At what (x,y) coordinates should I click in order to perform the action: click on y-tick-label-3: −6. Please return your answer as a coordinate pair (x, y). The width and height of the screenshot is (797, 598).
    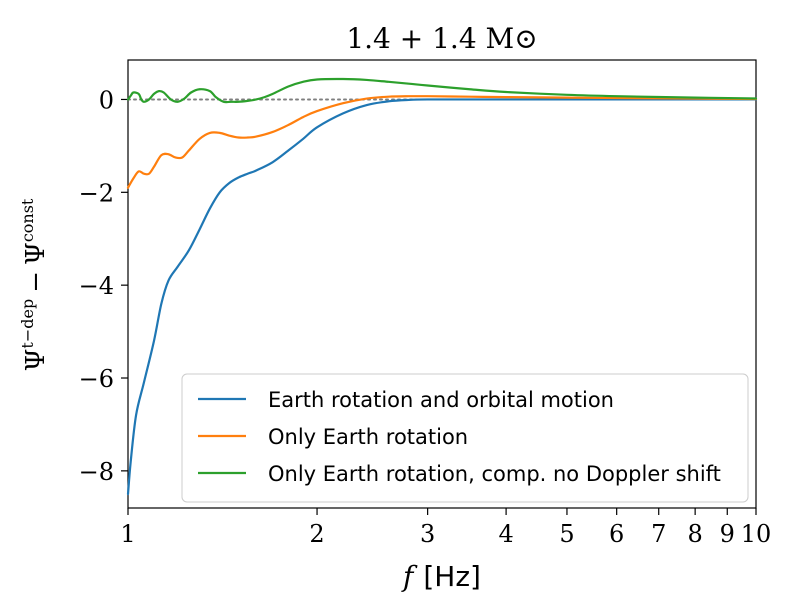
    Looking at the image, I should click on (96, 379).